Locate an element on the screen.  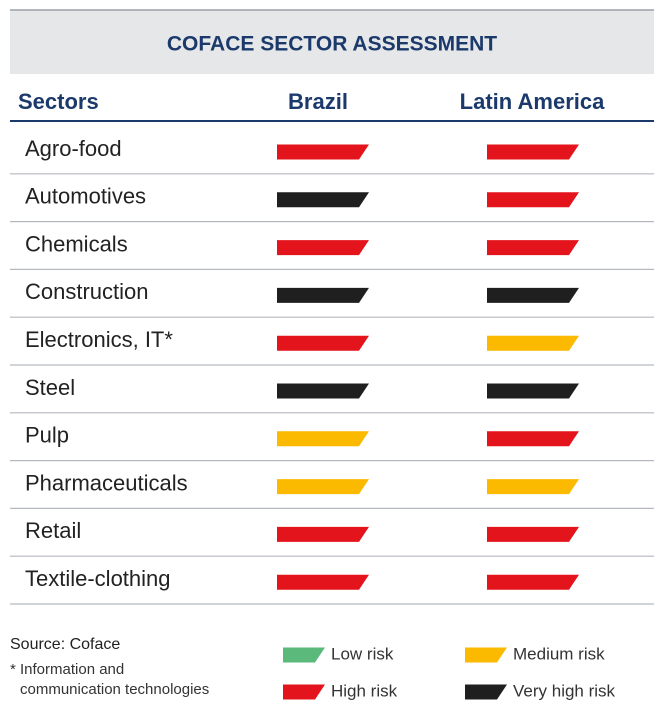
sector-name: Electronics, IT* is located at coordinates (99, 339).